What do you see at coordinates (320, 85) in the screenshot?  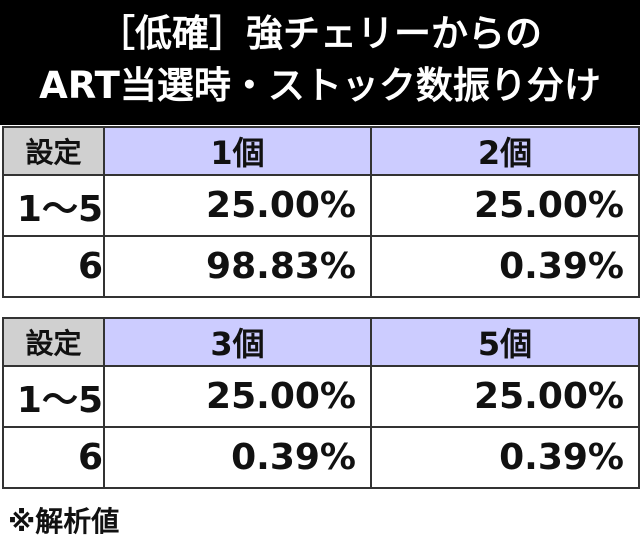 I see `title-line: ART当選時・ストック数振り分け` at bounding box center [320, 85].